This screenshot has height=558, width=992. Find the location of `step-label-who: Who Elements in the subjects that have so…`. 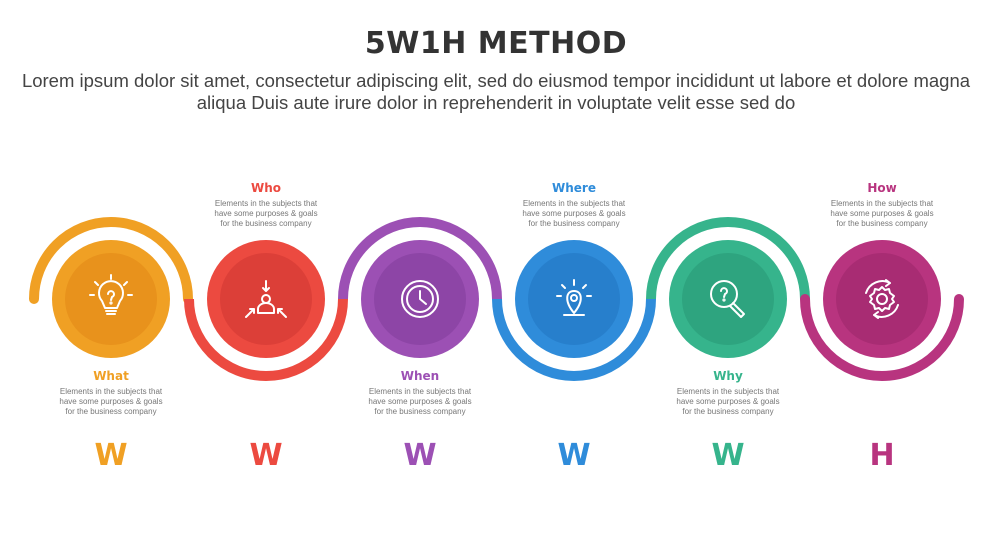

step-label-who: Who Elements in the subjects that have so… is located at coordinates (266, 205).